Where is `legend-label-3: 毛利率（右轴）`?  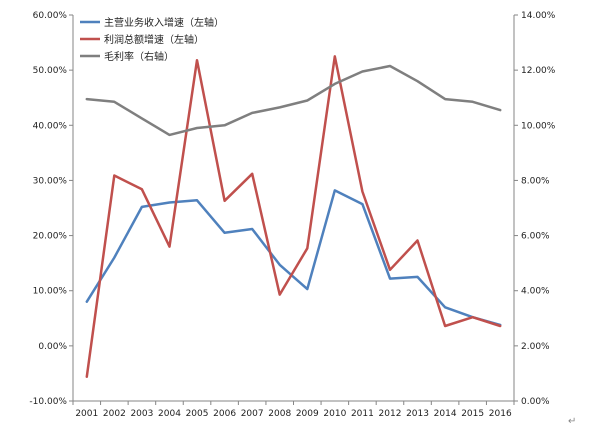
legend-label-3: 毛利率（右轴） is located at coordinates (139, 56).